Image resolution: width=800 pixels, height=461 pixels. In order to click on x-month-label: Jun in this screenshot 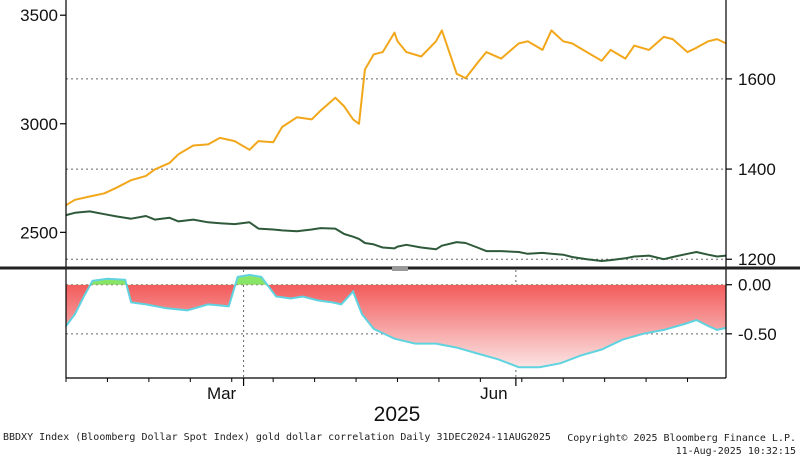, I will do `click(493, 393)`.